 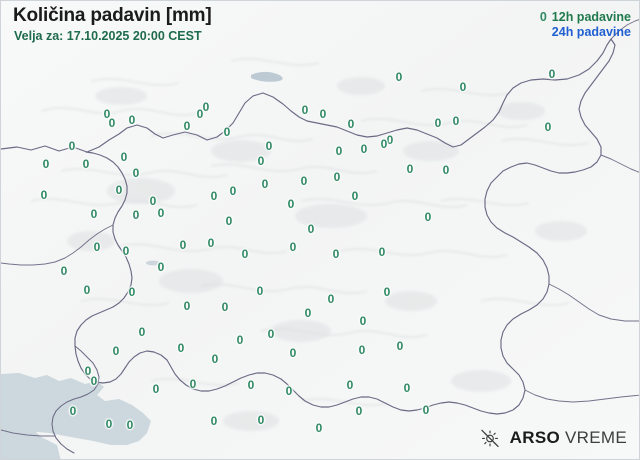 I want to click on brand-name-arso: ARSO, so click(x=534, y=437).